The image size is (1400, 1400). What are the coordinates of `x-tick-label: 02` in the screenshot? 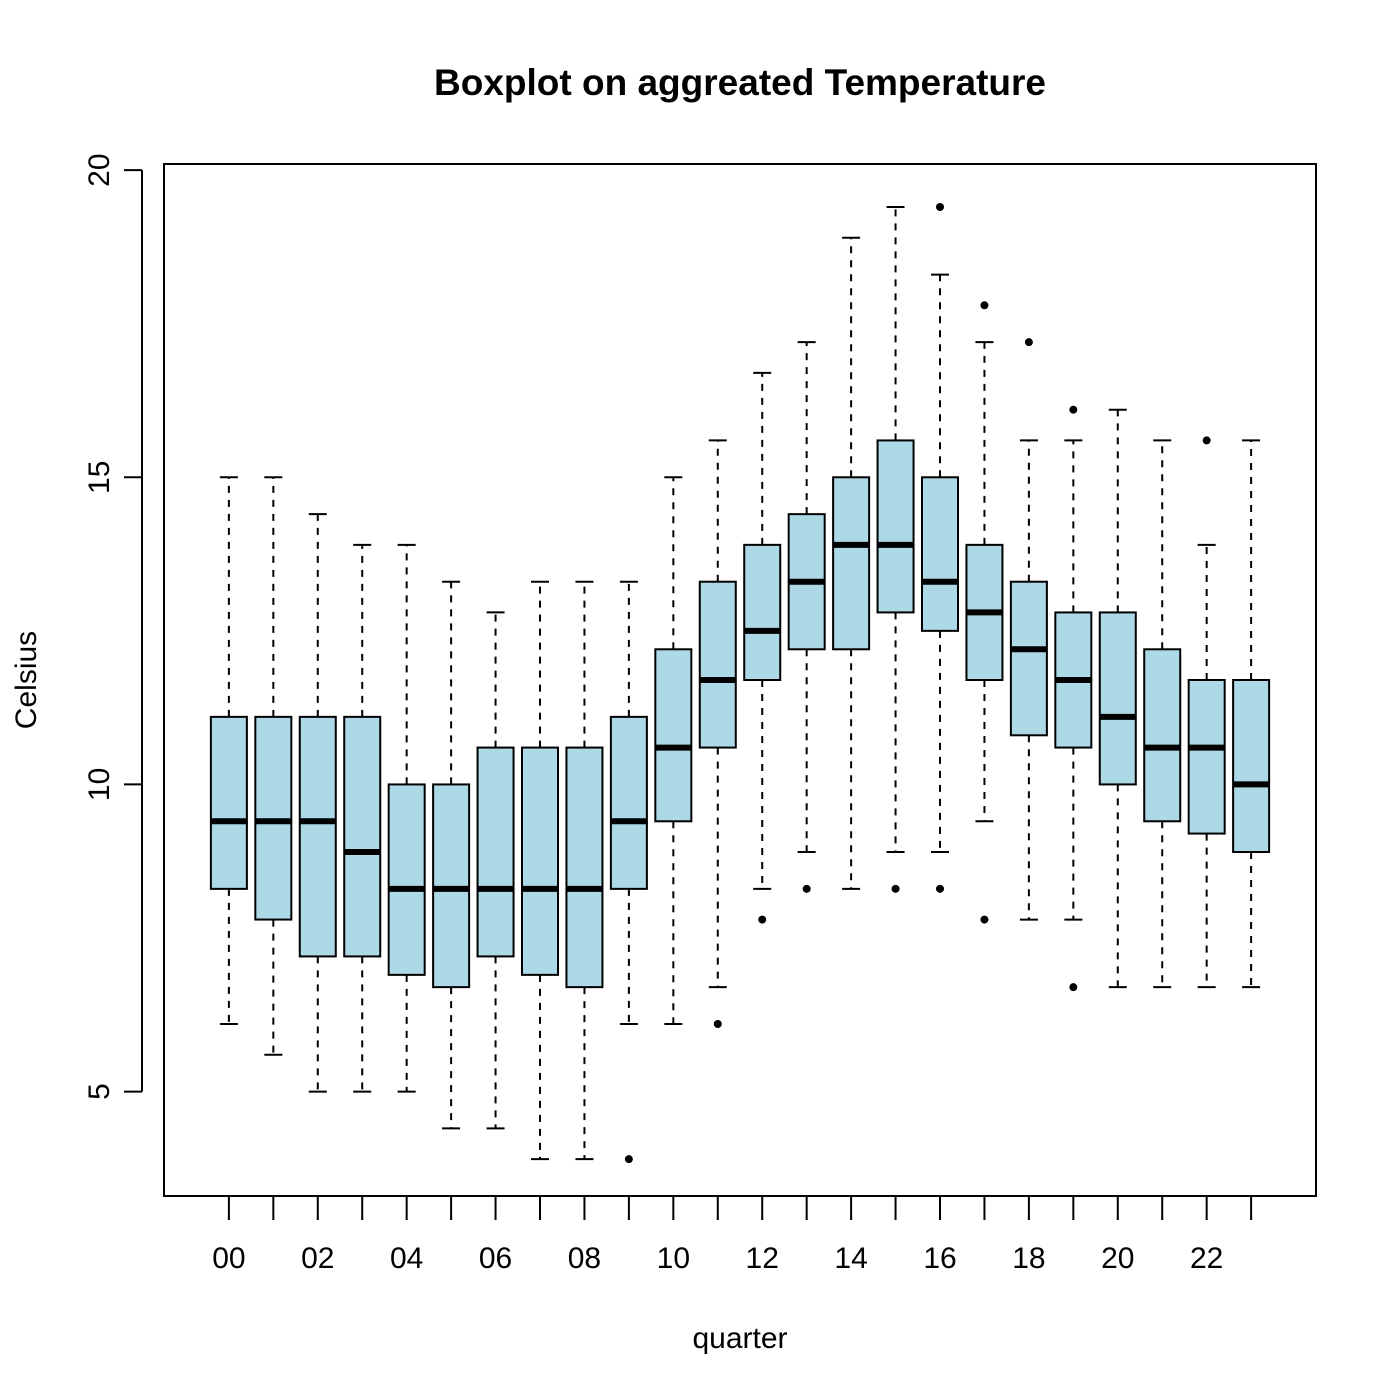 It's located at (317, 1258).